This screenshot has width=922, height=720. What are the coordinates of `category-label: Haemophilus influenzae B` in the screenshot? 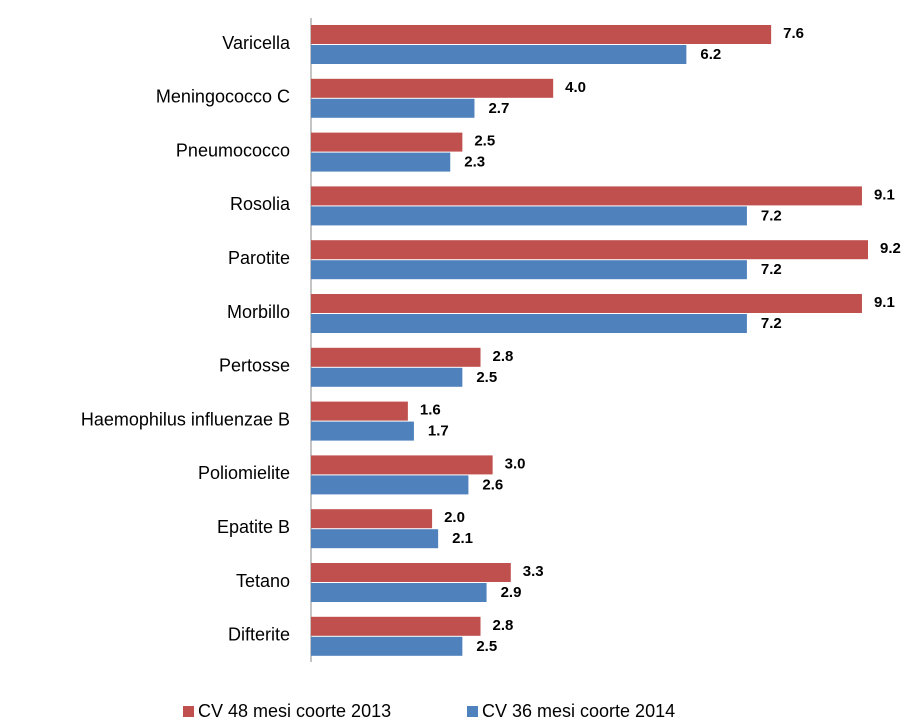 It's located at (185, 419).